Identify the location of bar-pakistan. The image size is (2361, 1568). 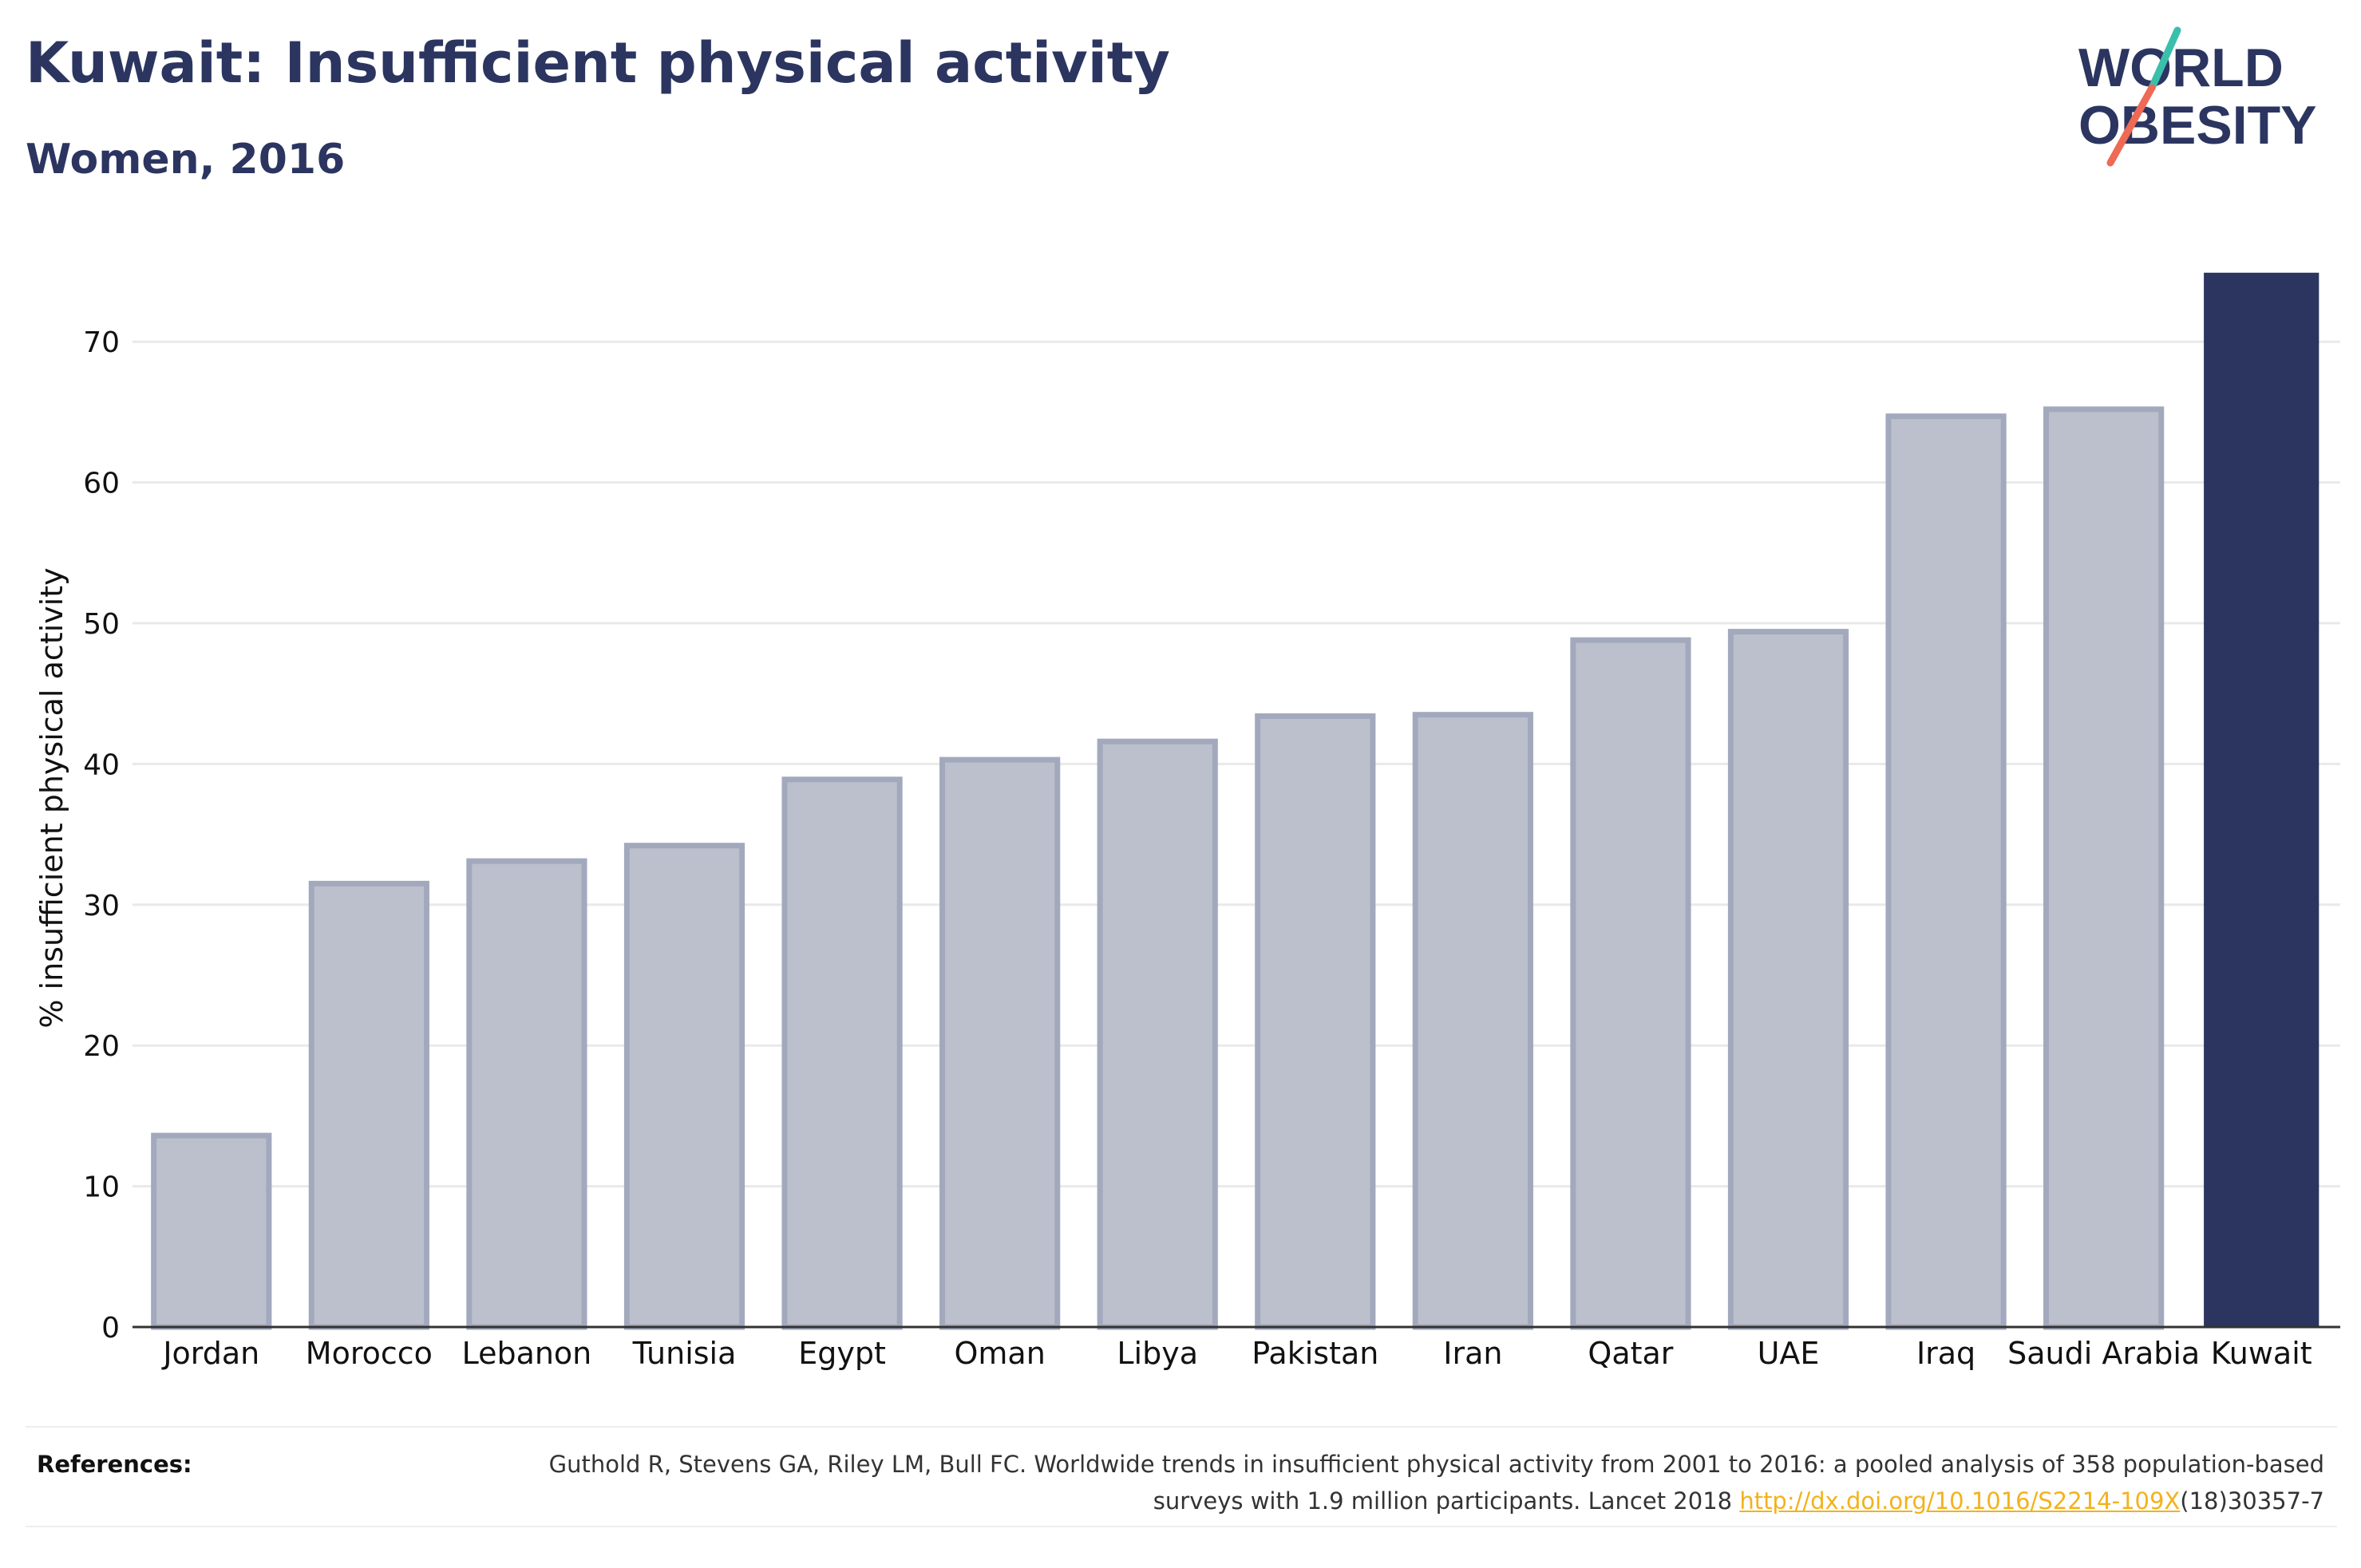
(1315, 1021).